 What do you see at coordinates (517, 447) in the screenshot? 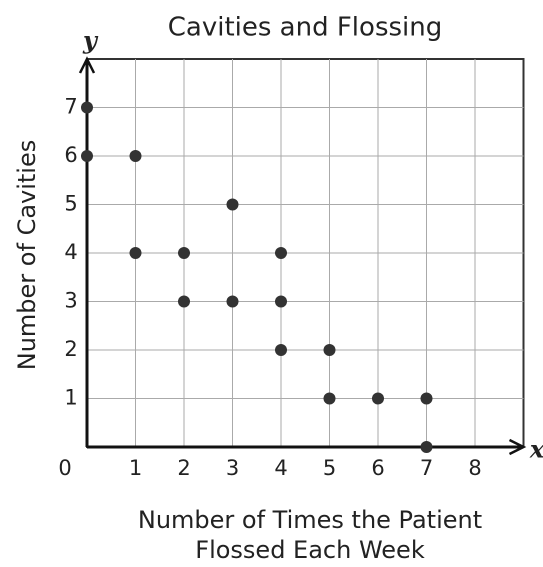
I see `x-axis-arrow` at bounding box center [517, 447].